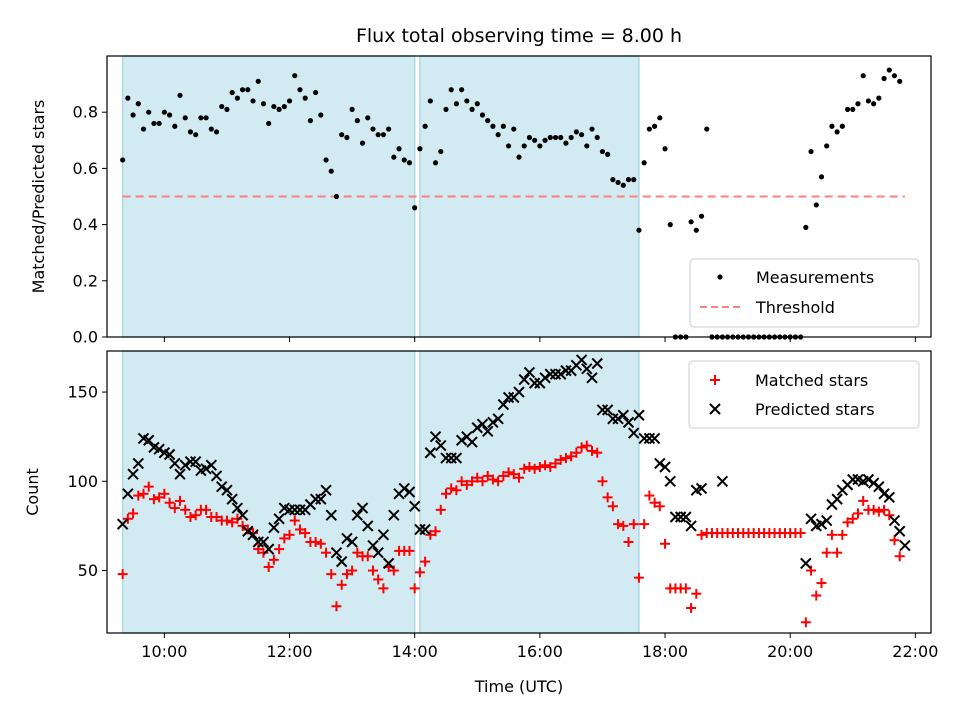 The image size is (960, 725). I want to click on predicted-point-101-b, so click(649, 438).